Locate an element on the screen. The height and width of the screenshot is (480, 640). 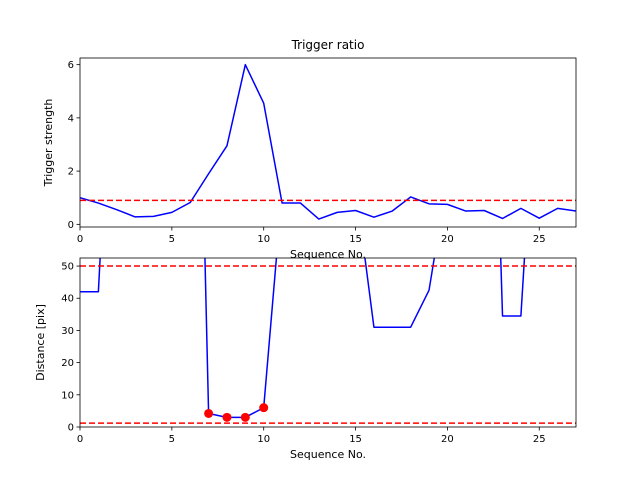
y-tick-label: 4 is located at coordinates (71, 118).